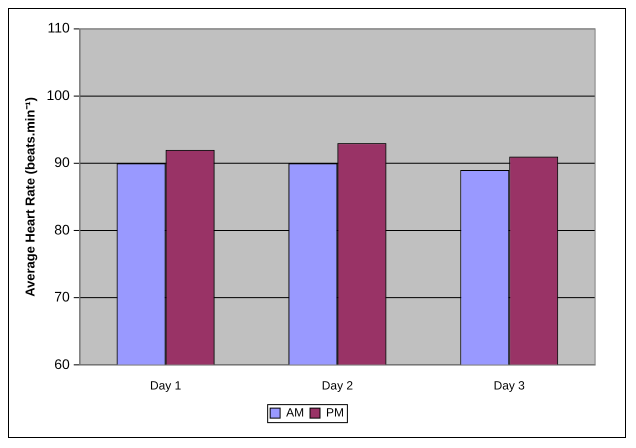 The image size is (636, 448). I want to click on legend-label: PM, so click(335, 412).